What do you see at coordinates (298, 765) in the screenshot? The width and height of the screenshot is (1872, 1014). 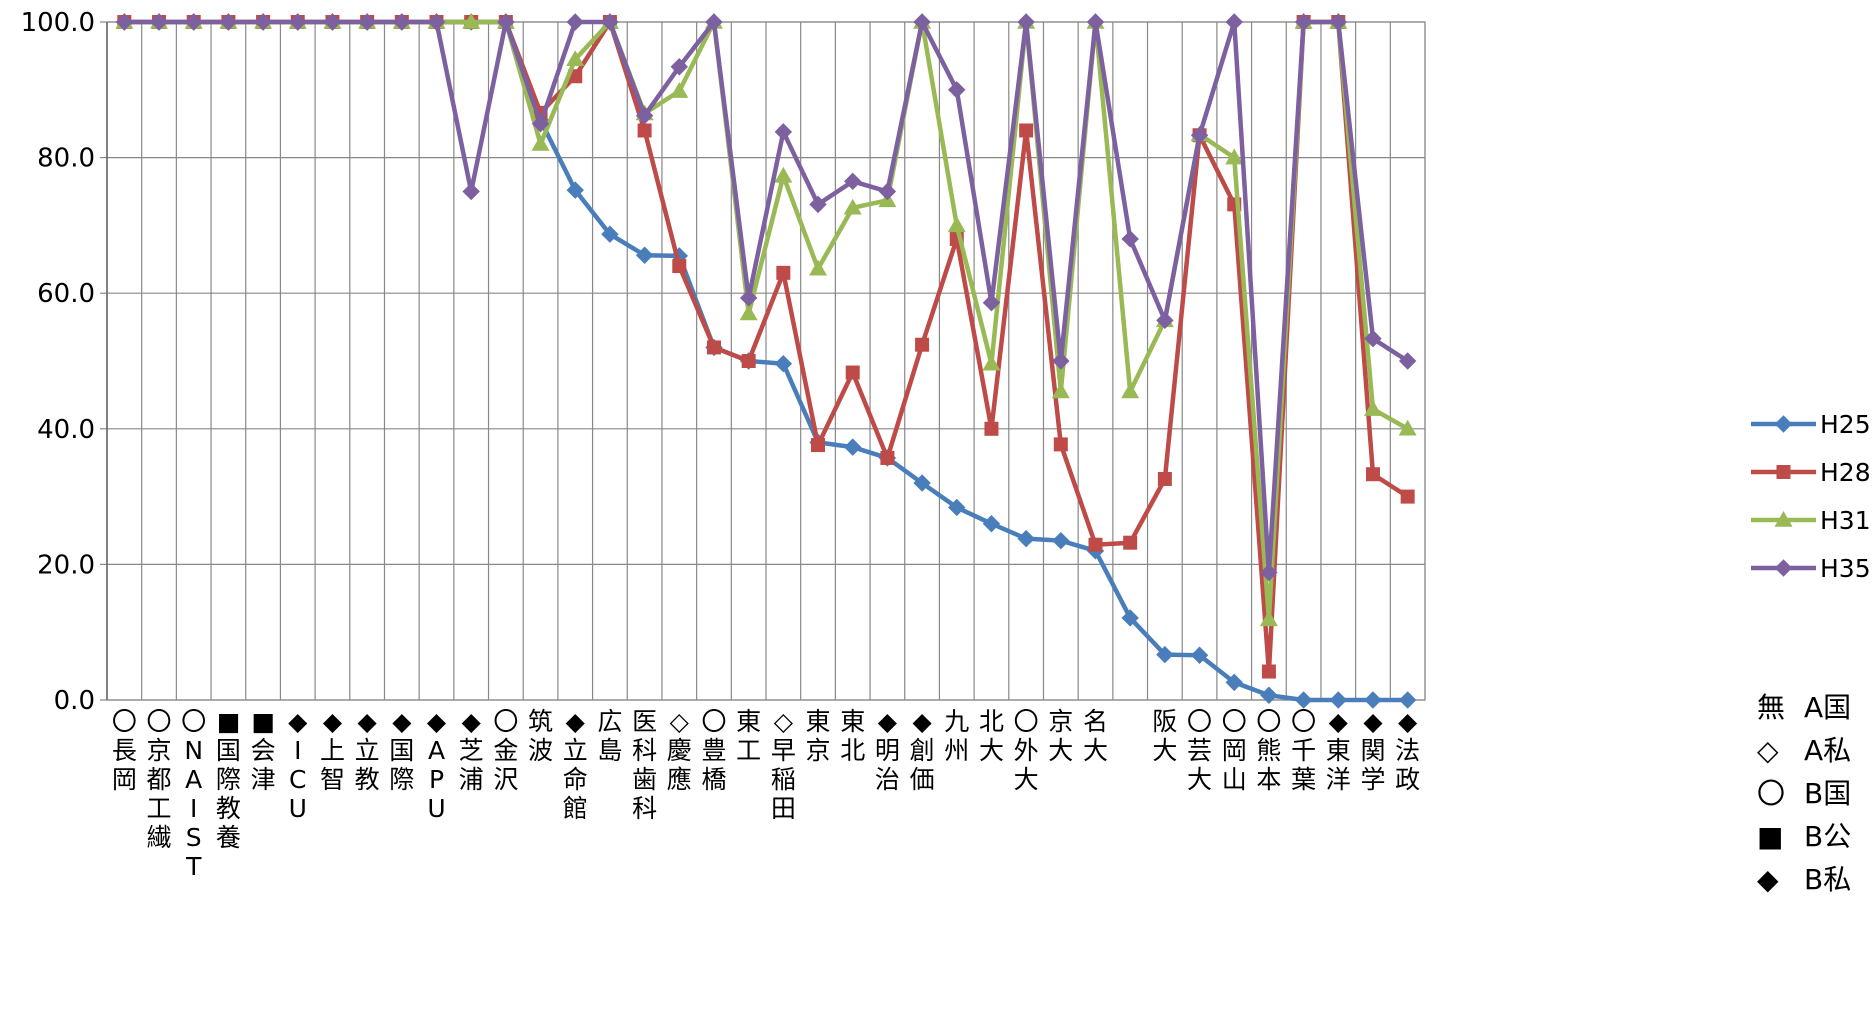 I see `x-tick-label: ◆ I C U` at bounding box center [298, 765].